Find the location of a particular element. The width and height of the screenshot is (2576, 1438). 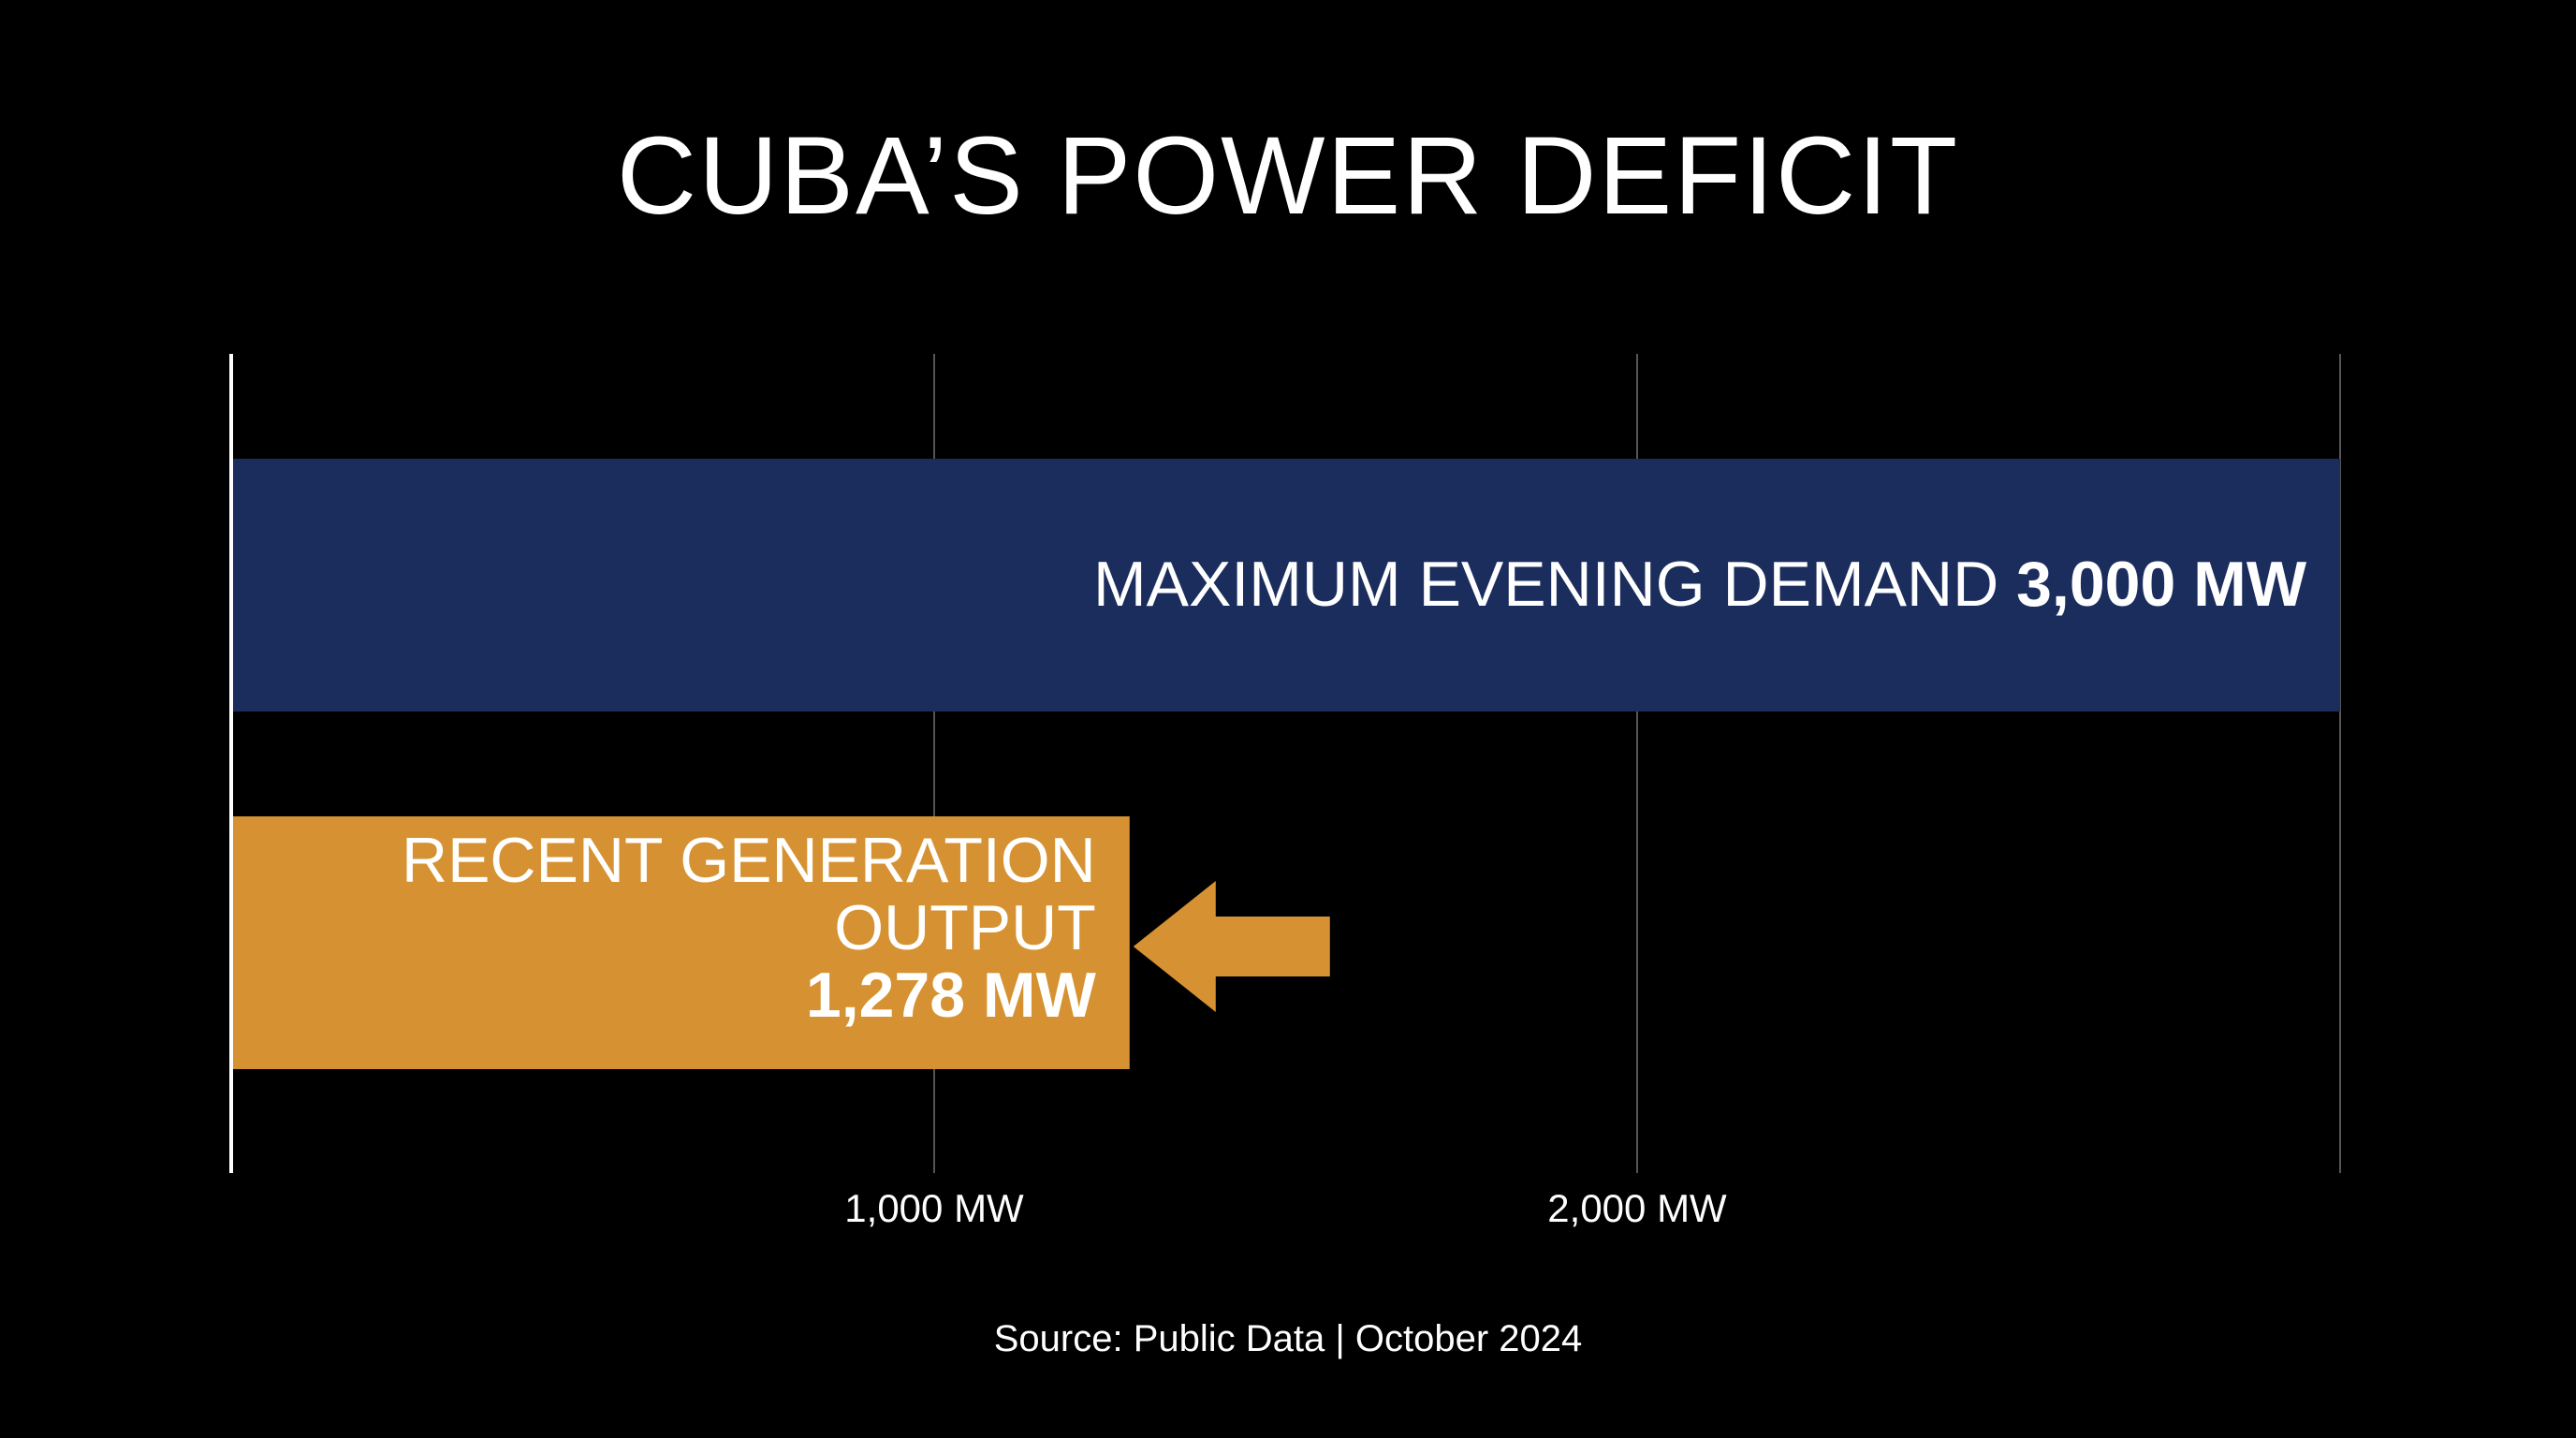

annotations is located at coordinates (1231, 946).